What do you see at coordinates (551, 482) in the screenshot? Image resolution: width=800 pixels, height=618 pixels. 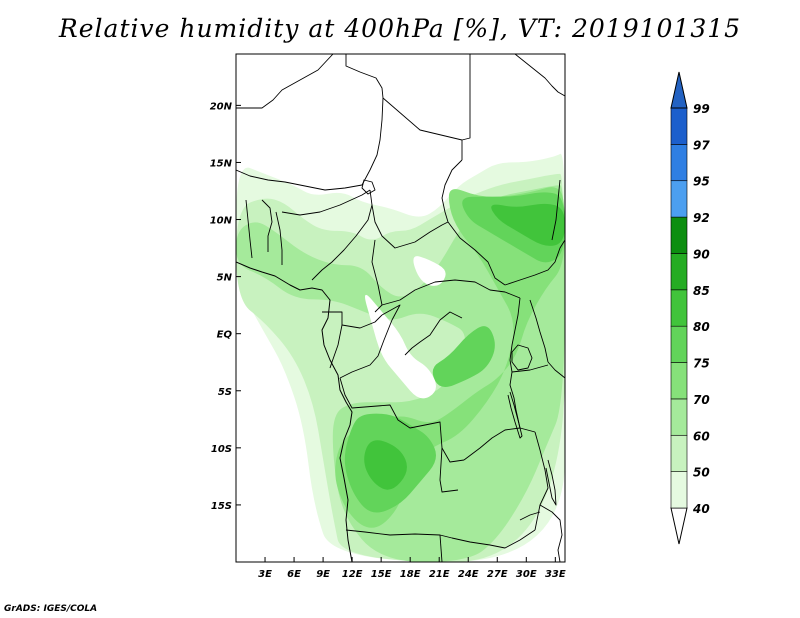 I see `coastline-lake-malawi` at bounding box center [551, 482].